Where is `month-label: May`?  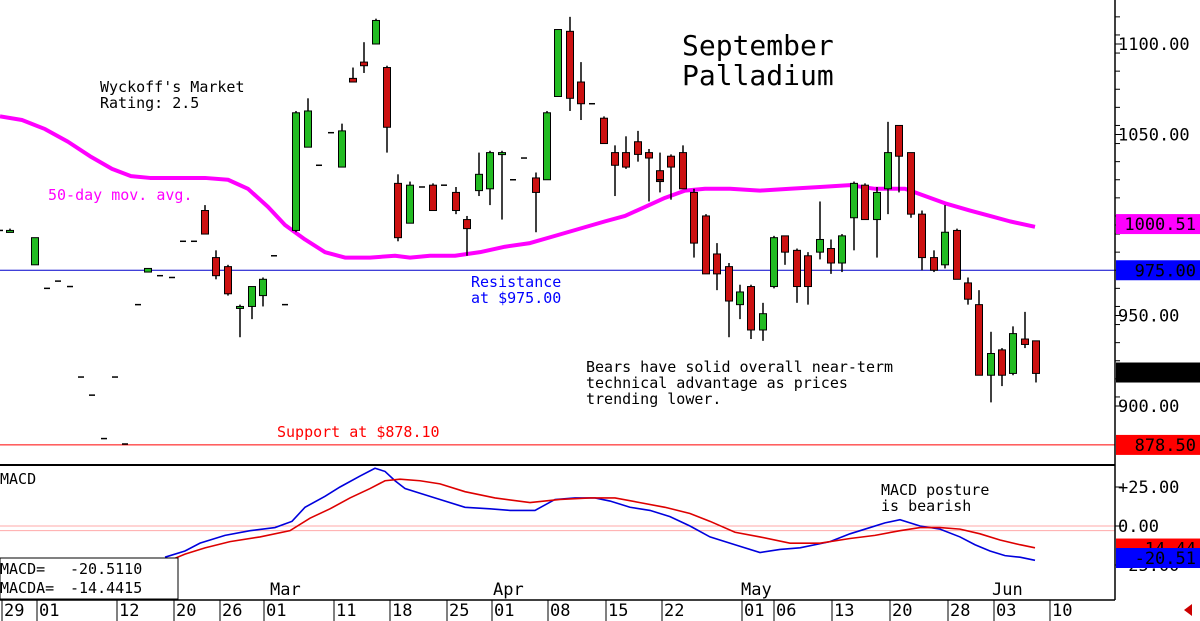 month-label: May is located at coordinates (756, 590).